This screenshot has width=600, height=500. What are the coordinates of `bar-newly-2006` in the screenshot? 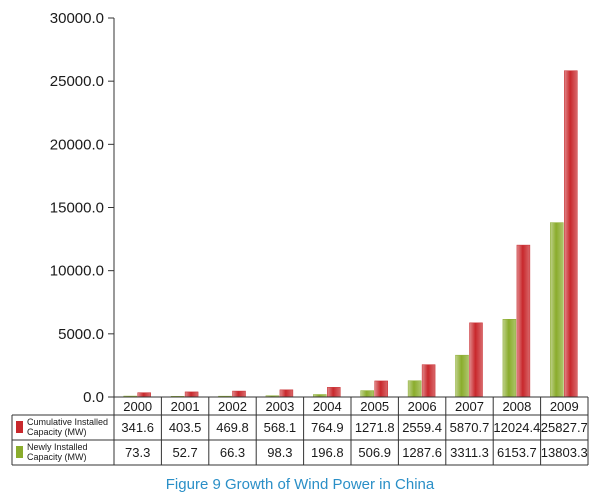 It's located at (414, 389).